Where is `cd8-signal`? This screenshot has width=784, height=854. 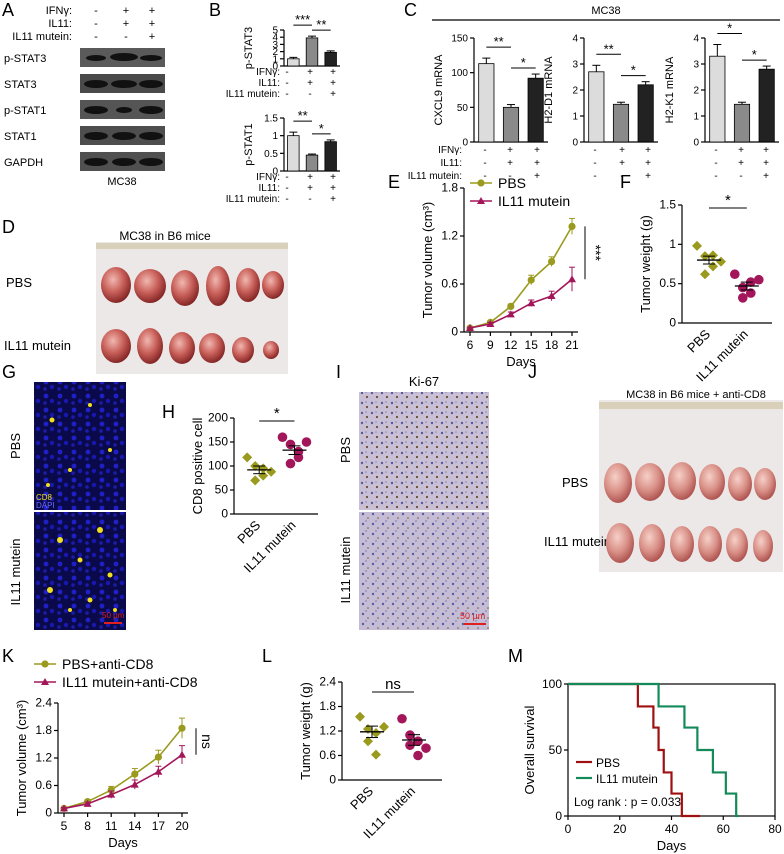
cd8-signal is located at coordinates (81, 507).